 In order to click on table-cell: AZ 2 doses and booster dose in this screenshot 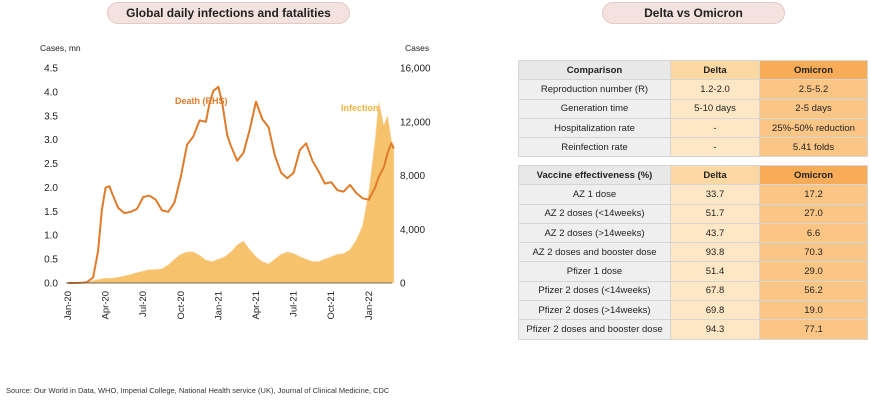, I will do `click(594, 252)`.